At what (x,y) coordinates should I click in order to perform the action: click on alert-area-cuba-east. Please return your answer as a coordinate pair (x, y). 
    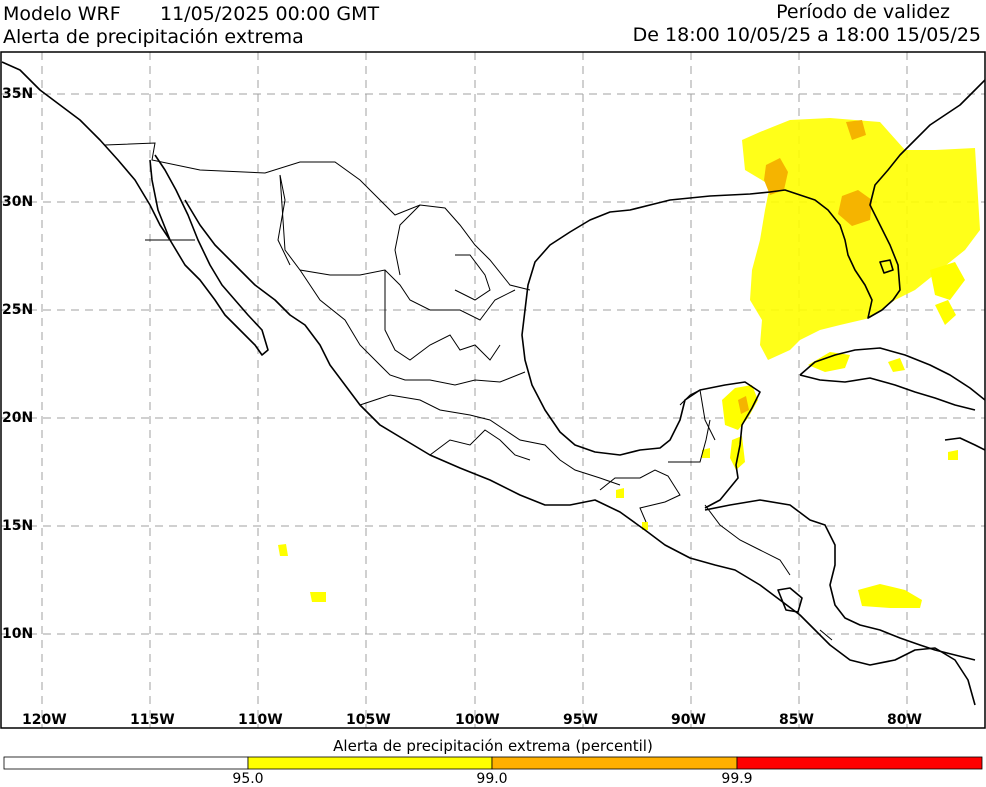
    Looking at the image, I should click on (896, 365).